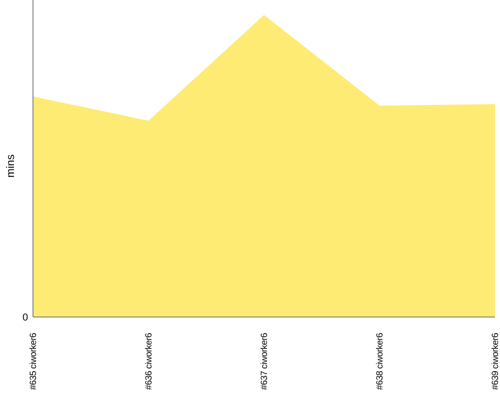  Describe the element at coordinates (33, 361) in the screenshot. I see `x-tick-label: #635 ciworker6` at that location.